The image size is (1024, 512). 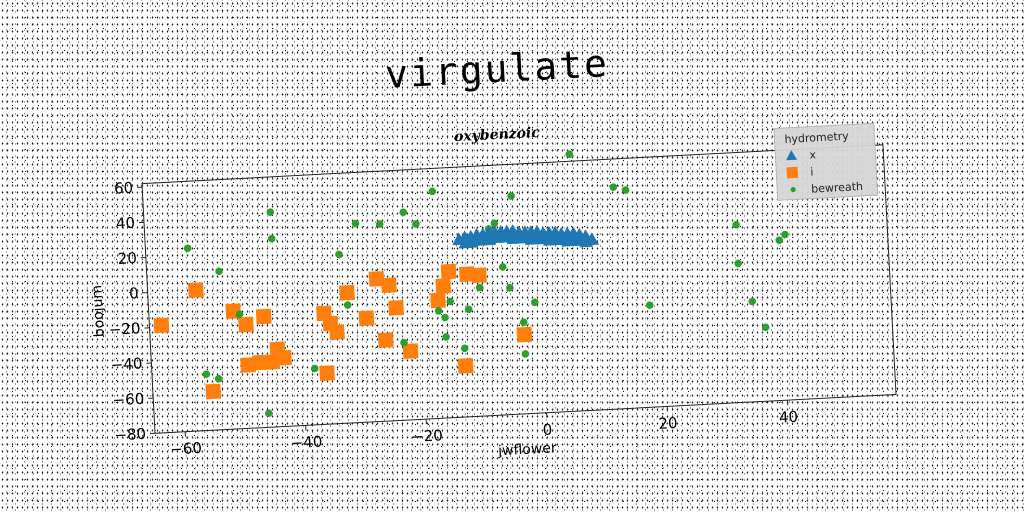 What do you see at coordinates (134, 293) in the screenshot?
I see `y-tick-label: 0` at bounding box center [134, 293].